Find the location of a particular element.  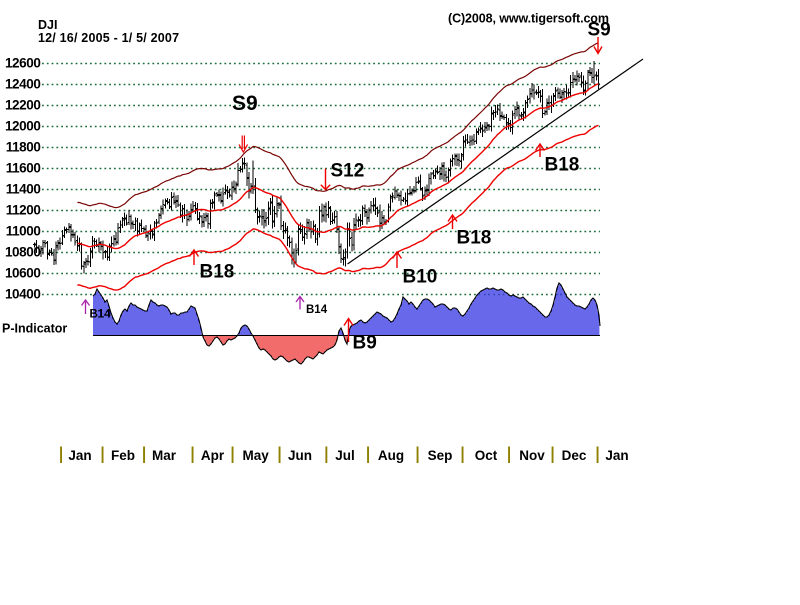

svg-text: 11400 is located at coordinates (23, 189).